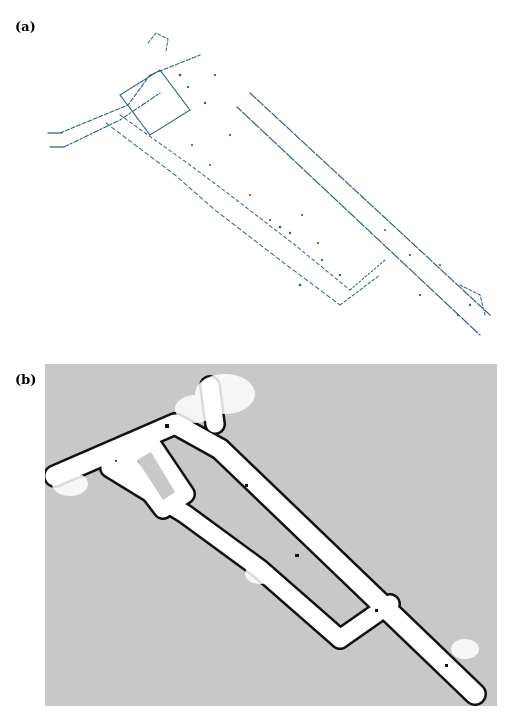 The width and height of the screenshot is (532, 718). What do you see at coordinates (25, 27) in the screenshot?
I see `panel-a-label: (a)` at bounding box center [25, 27].